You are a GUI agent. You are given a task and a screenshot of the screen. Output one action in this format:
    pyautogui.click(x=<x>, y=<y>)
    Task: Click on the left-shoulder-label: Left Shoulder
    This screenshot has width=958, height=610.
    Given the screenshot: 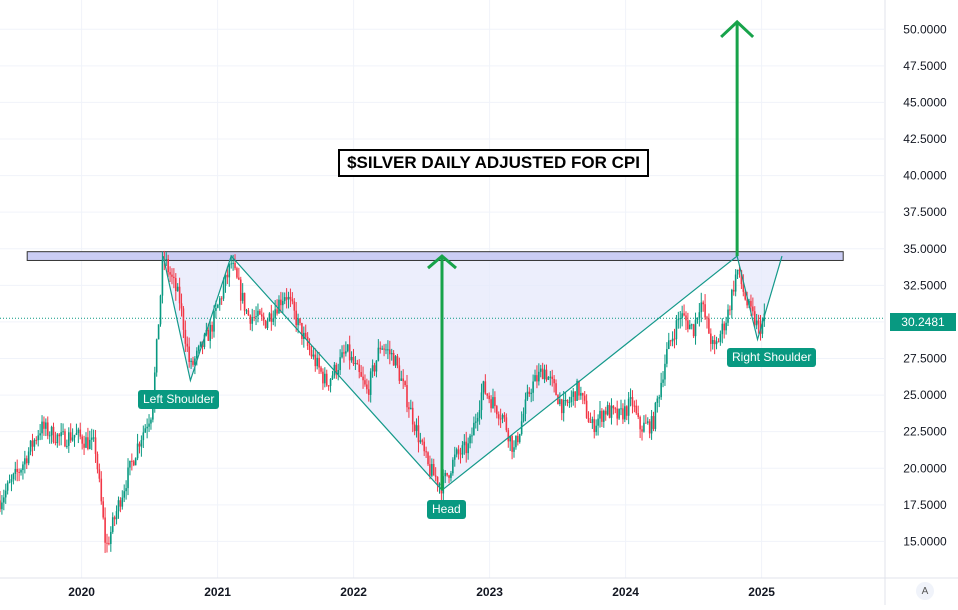 What is the action you would take?
    pyautogui.click(x=179, y=399)
    